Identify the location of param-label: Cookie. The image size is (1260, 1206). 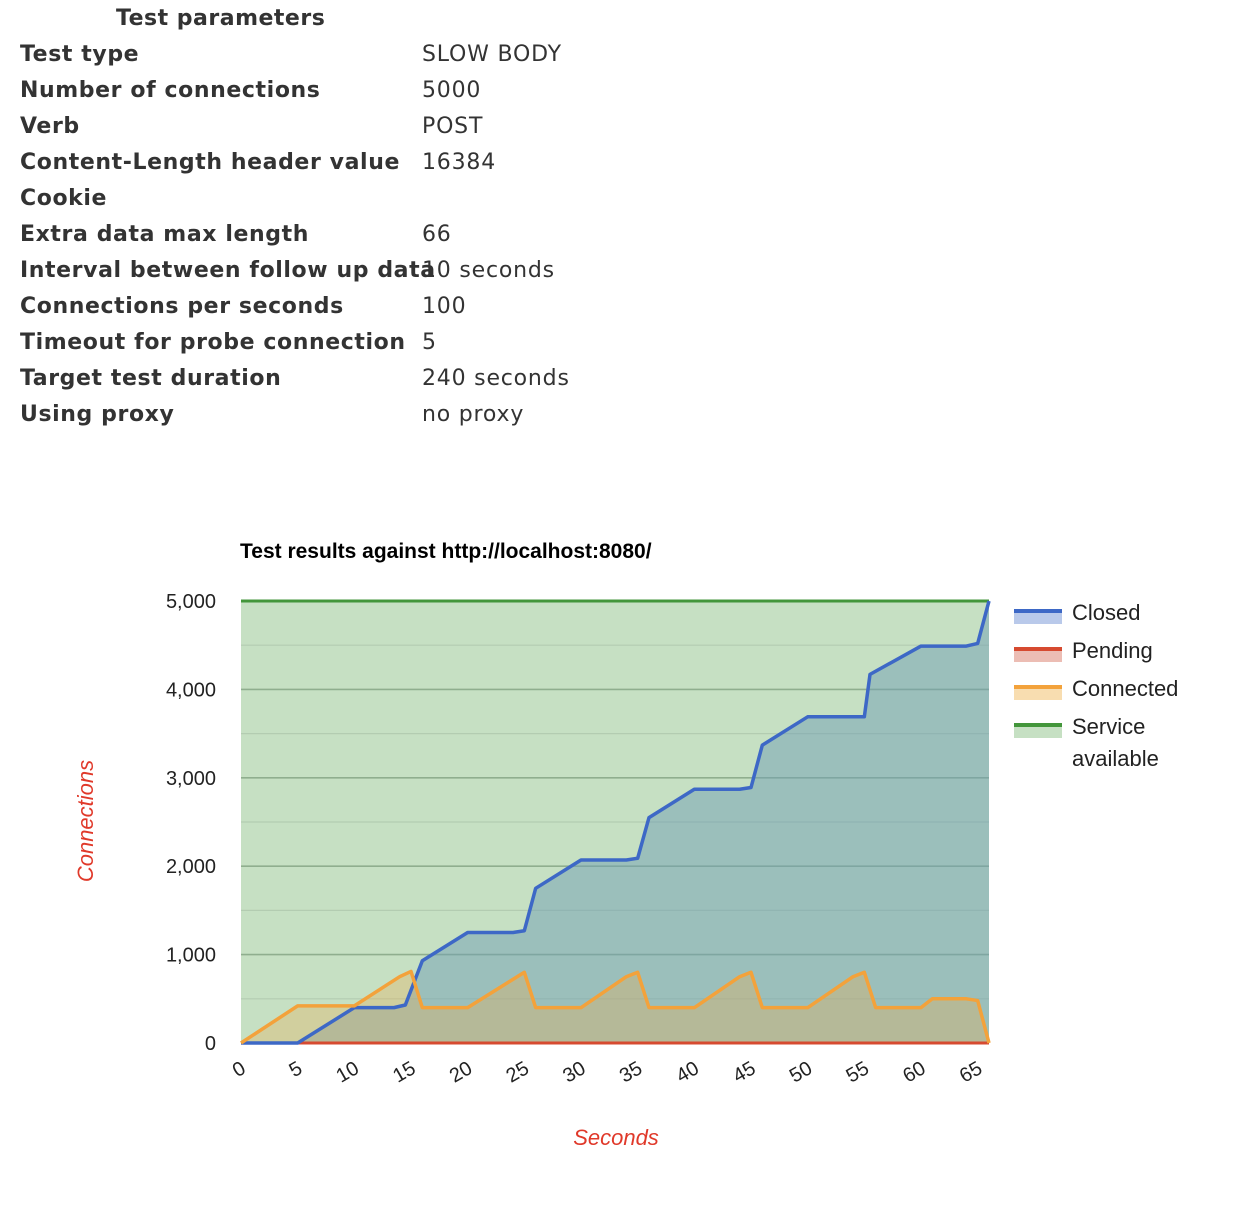
(64, 198).